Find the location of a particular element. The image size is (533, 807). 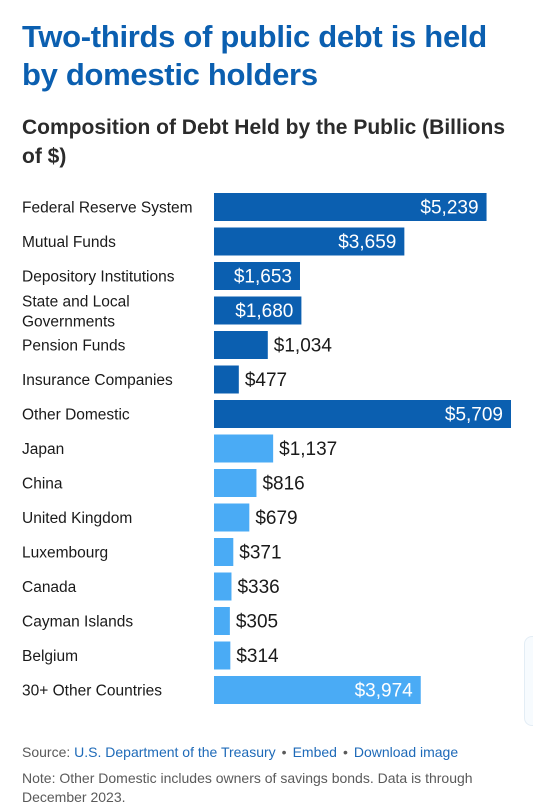

category-label: Belgium is located at coordinates (50, 656).